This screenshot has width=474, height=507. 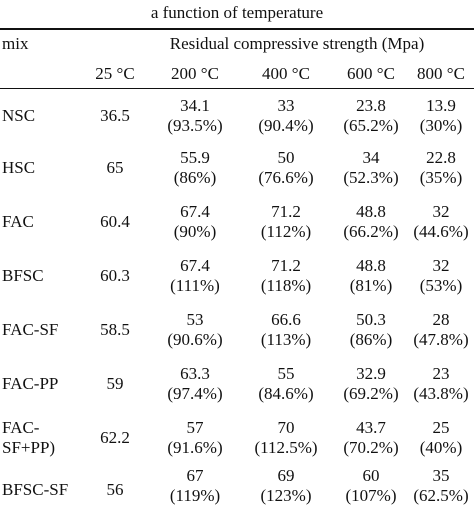 I want to click on value-25: 59, so click(x=115, y=383).